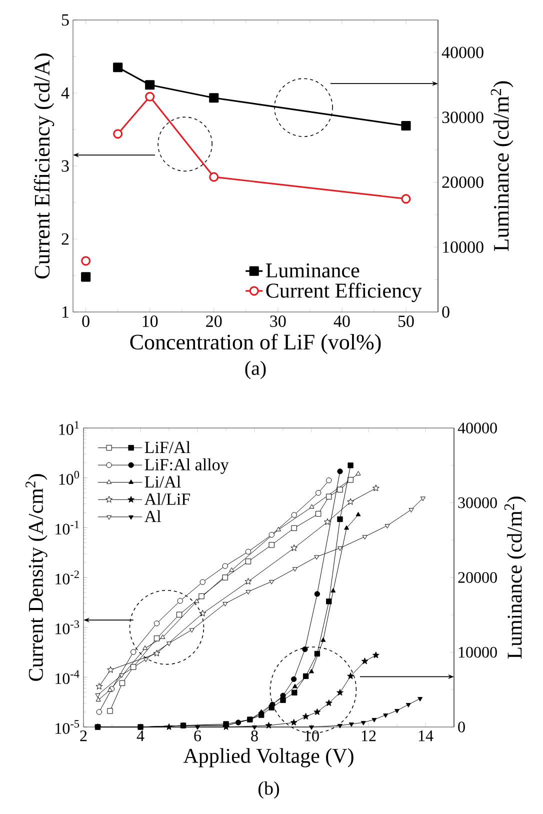 This screenshot has width=543, height=814. Describe the element at coordinates (255, 344) in the screenshot. I see `x-axis-title: Concentration of LiF (vol%)` at that location.